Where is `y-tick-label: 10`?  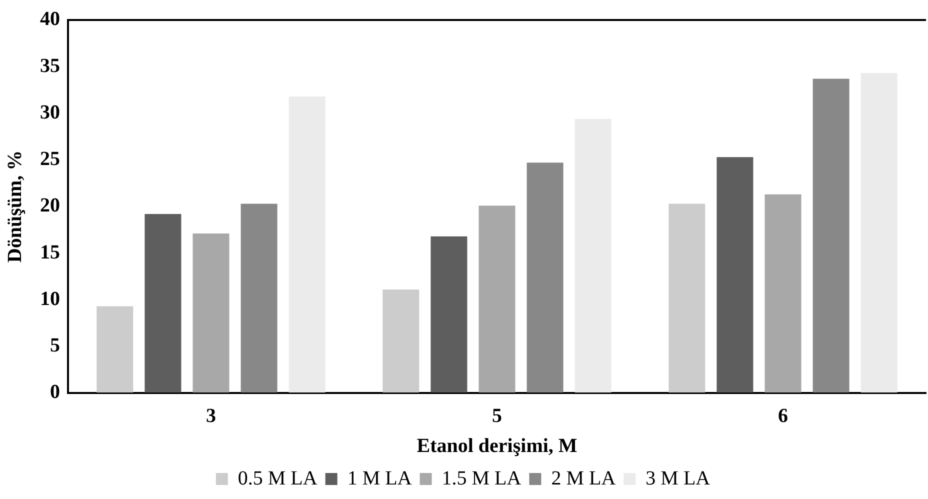 y-tick-label: 10 is located at coordinates (50, 299).